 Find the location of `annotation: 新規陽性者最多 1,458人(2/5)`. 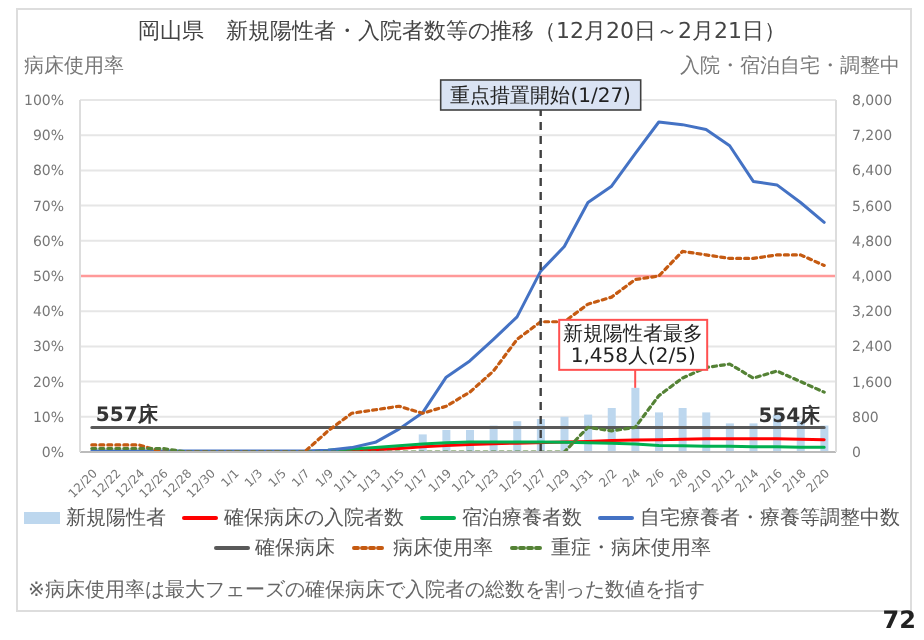

annotation: 新規陽性者最多 1,458人(2/5) is located at coordinates (633, 344).